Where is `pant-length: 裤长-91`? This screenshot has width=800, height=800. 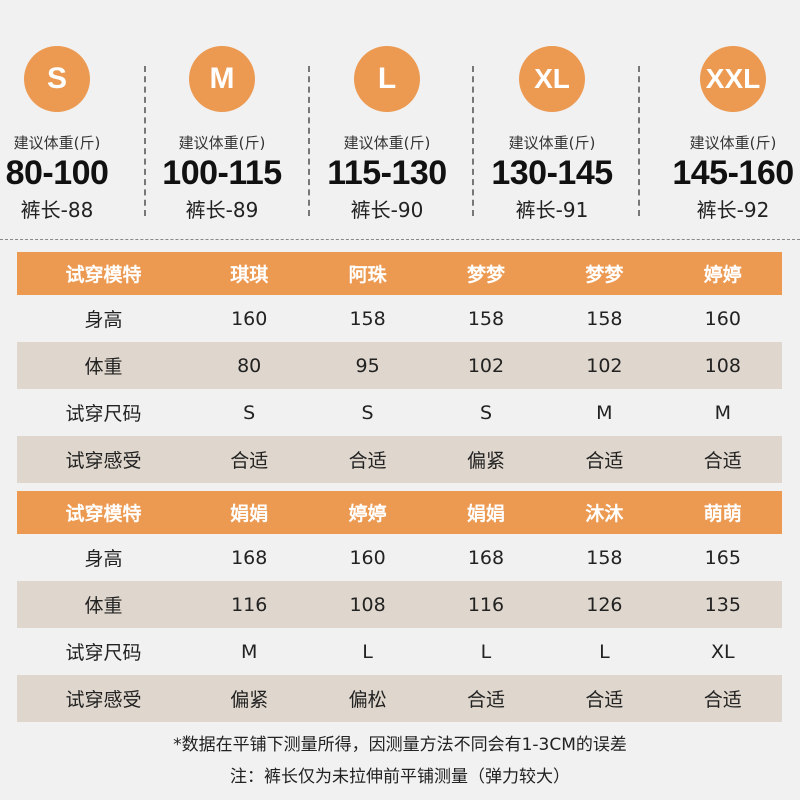
pant-length: 裤长-91 is located at coordinates (552, 210).